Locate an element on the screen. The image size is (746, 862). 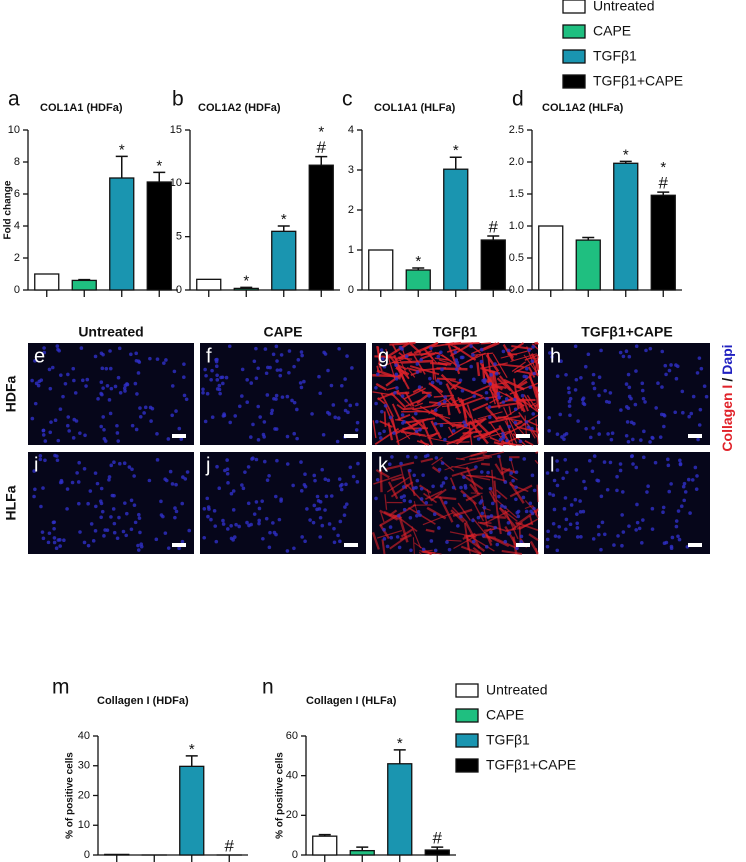
panel-letter: d is located at coordinates (518, 99).